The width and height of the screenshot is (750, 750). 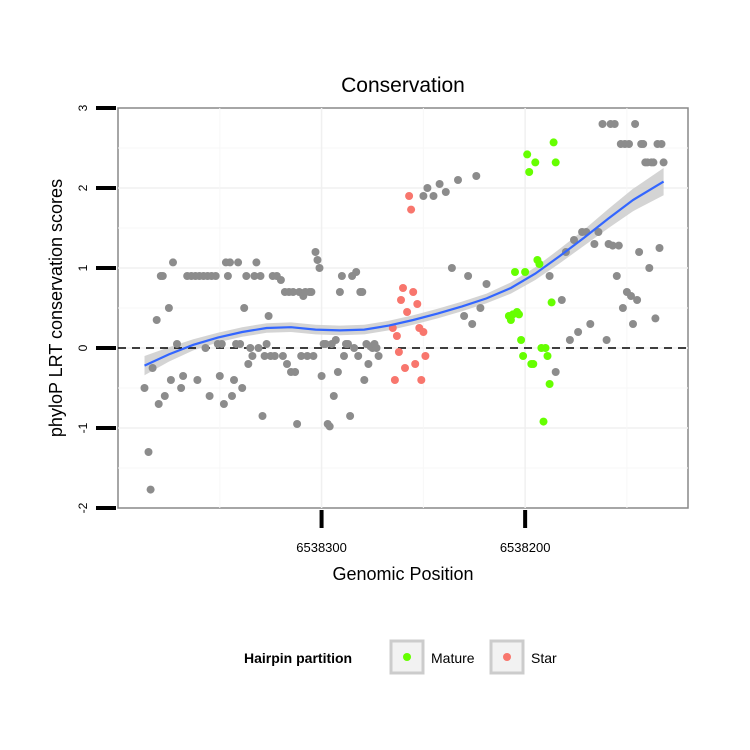 I want to click on legend-title: Hairpin partition, so click(x=298, y=658).